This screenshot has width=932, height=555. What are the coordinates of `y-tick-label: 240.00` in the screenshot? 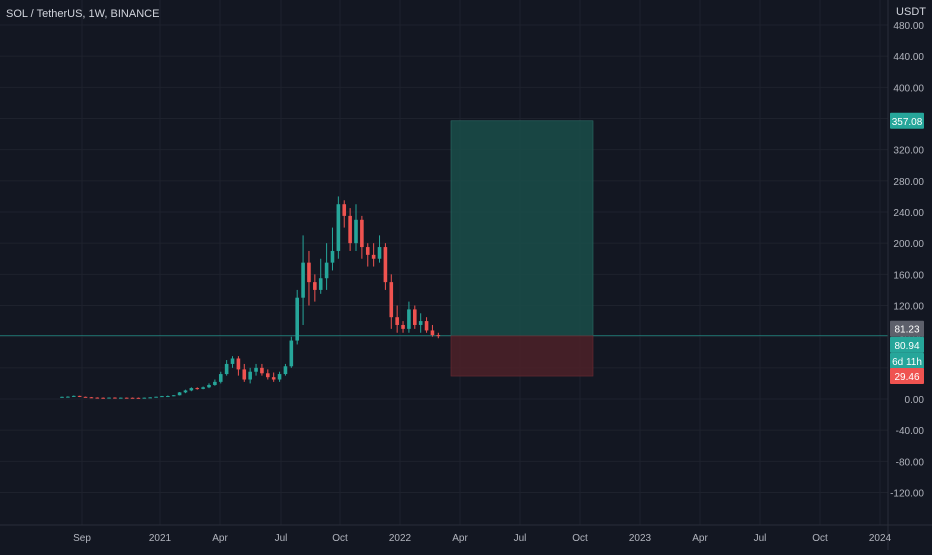 It's located at (908, 213).